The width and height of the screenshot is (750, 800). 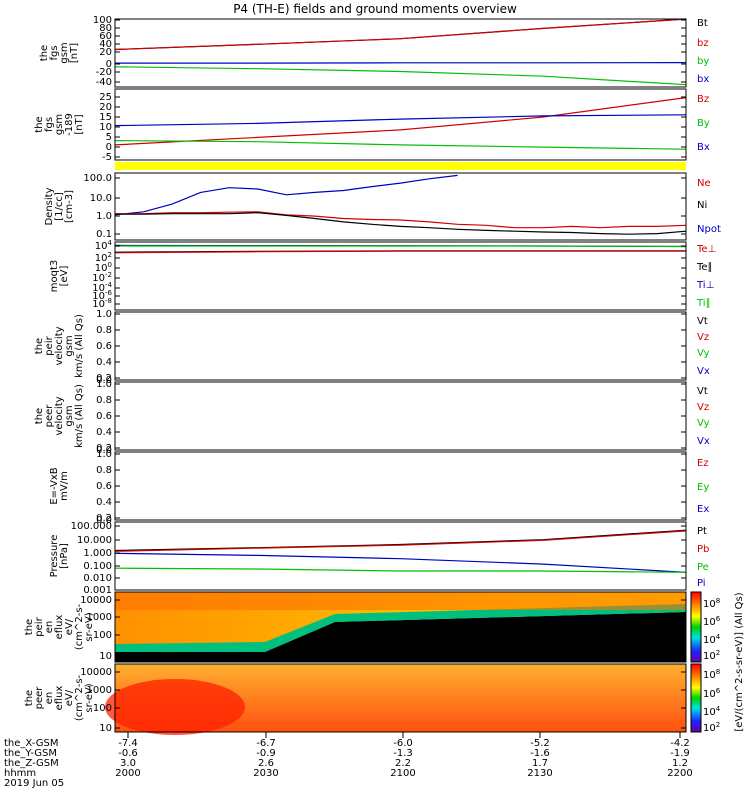 What do you see at coordinates (703, 337) in the screenshot?
I see `legend-entry: Vz` at bounding box center [703, 337].